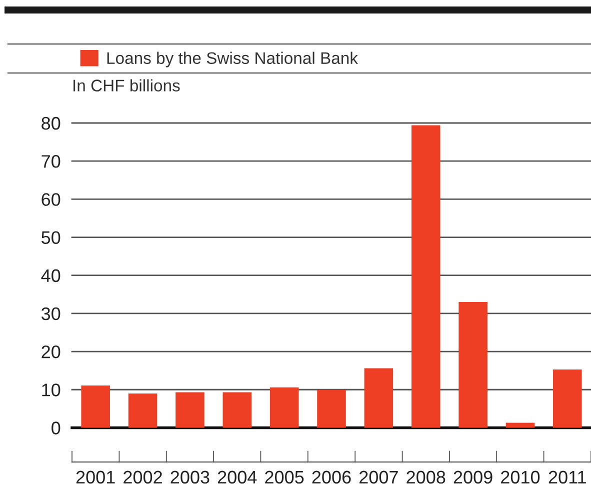 The height and width of the screenshot is (486, 591). Describe the element at coordinates (51, 161) in the screenshot. I see `y-tick-label: 70` at that location.